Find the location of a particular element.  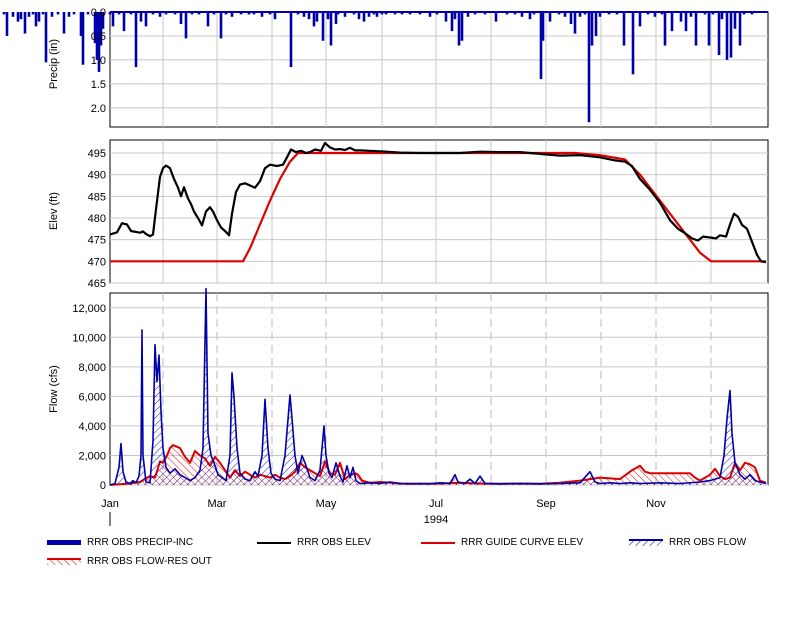

legend-guide-swatch is located at coordinates (438, 542).